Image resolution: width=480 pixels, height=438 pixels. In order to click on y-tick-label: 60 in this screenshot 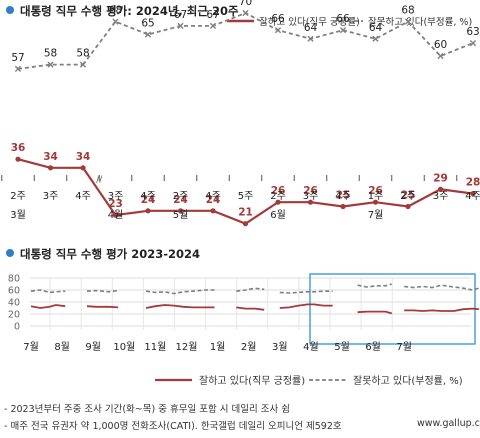, I will do `click(14, 291)`.